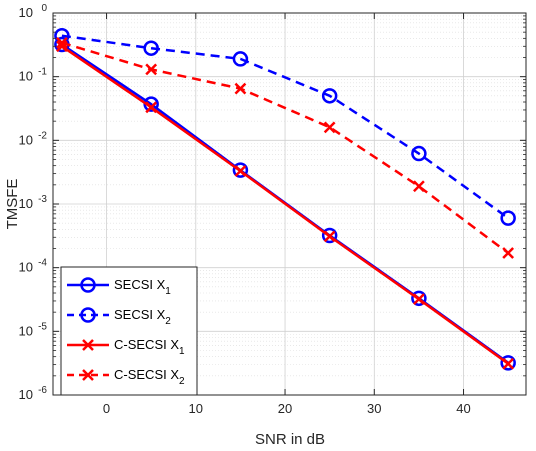 The width and height of the screenshot is (536, 451). I want to click on legend-entry: C-SECSI X2, so click(126, 377).